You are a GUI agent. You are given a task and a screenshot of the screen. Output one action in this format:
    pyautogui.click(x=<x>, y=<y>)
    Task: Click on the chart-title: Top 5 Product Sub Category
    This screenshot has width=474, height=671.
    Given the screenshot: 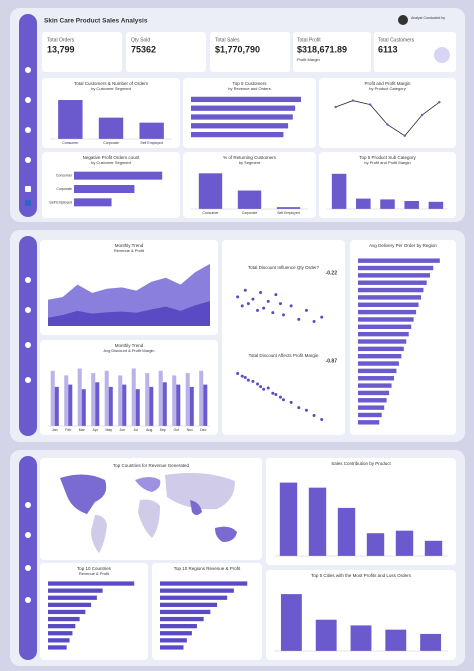 What is the action you would take?
    pyautogui.click(x=387, y=157)
    